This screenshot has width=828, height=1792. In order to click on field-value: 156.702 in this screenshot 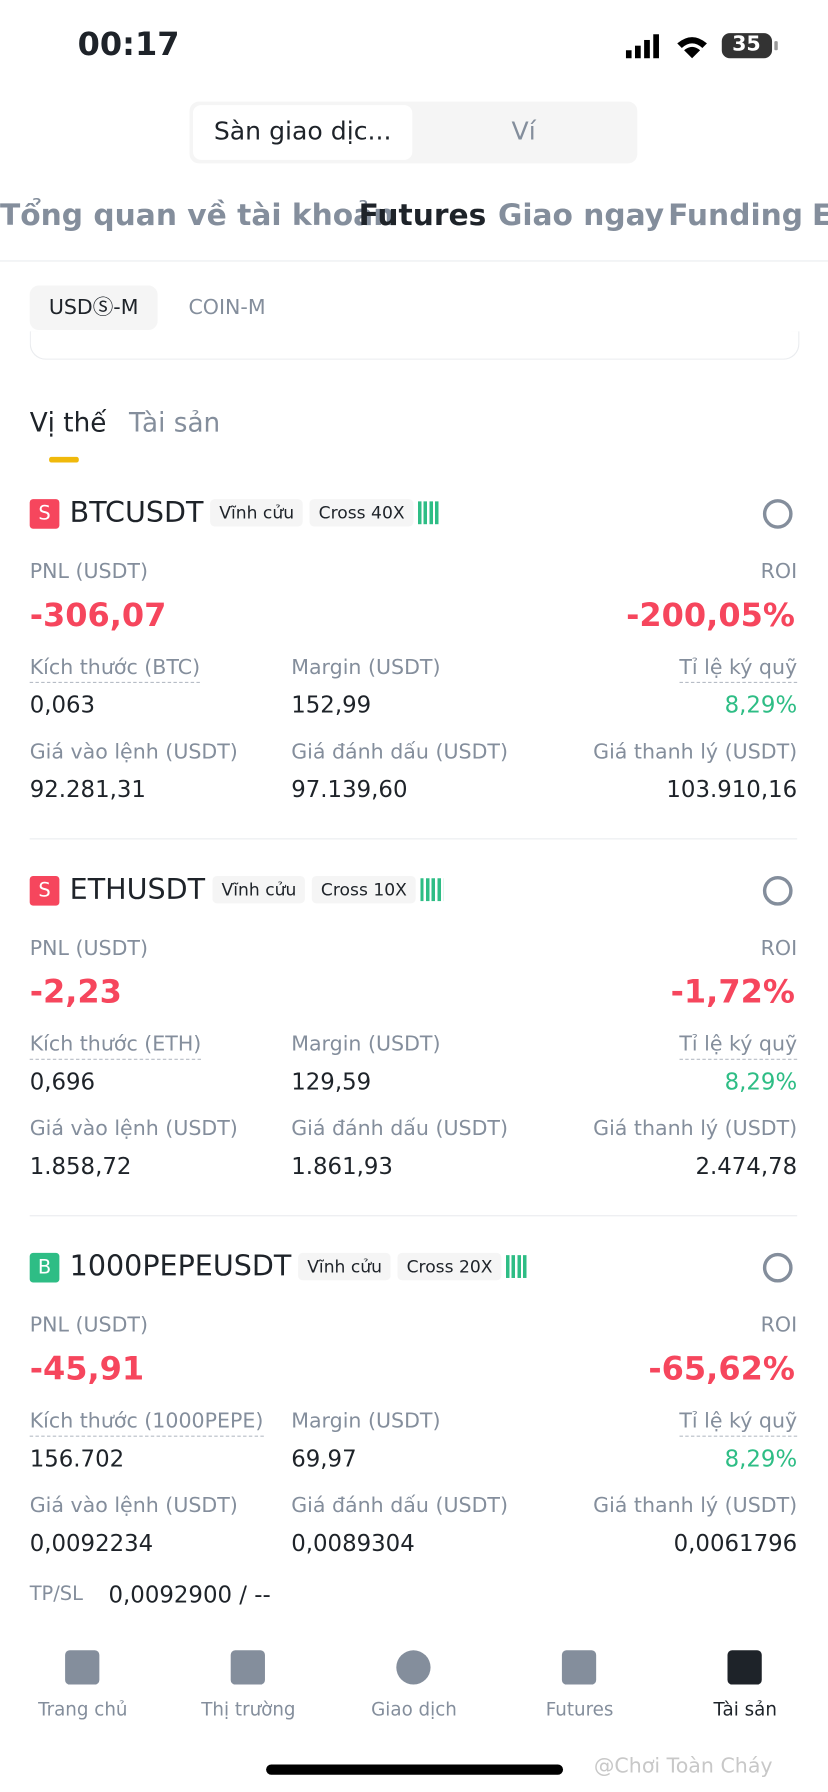, I will do `click(77, 1458)`.